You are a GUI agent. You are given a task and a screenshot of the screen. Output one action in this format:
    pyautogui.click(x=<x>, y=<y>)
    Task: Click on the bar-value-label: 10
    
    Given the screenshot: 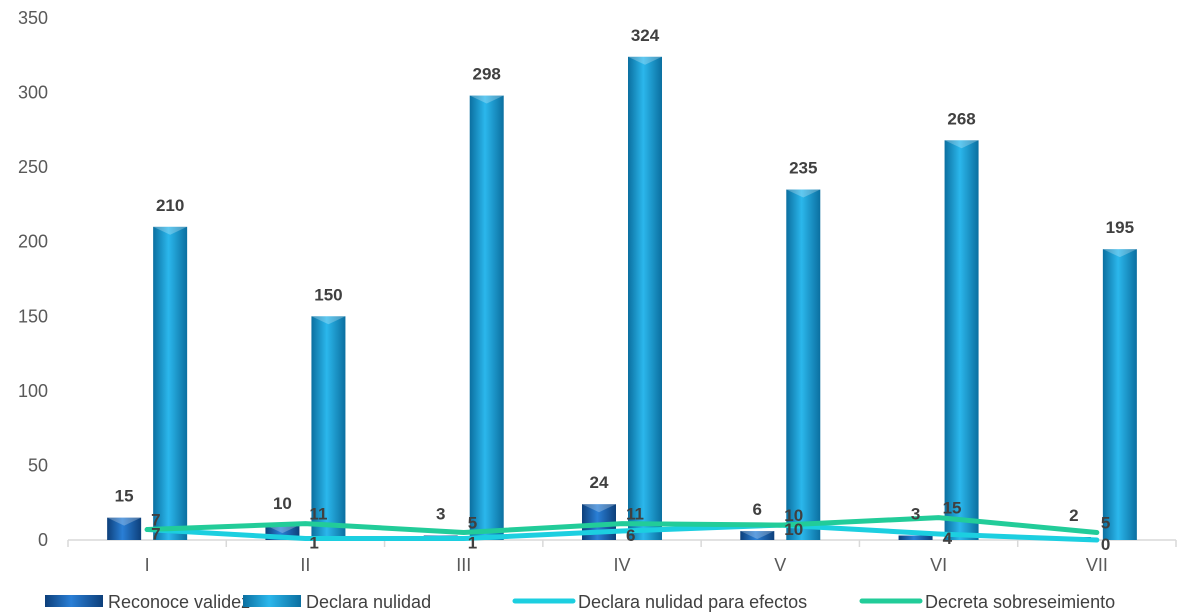 What is the action you would take?
    pyautogui.click(x=282, y=503)
    